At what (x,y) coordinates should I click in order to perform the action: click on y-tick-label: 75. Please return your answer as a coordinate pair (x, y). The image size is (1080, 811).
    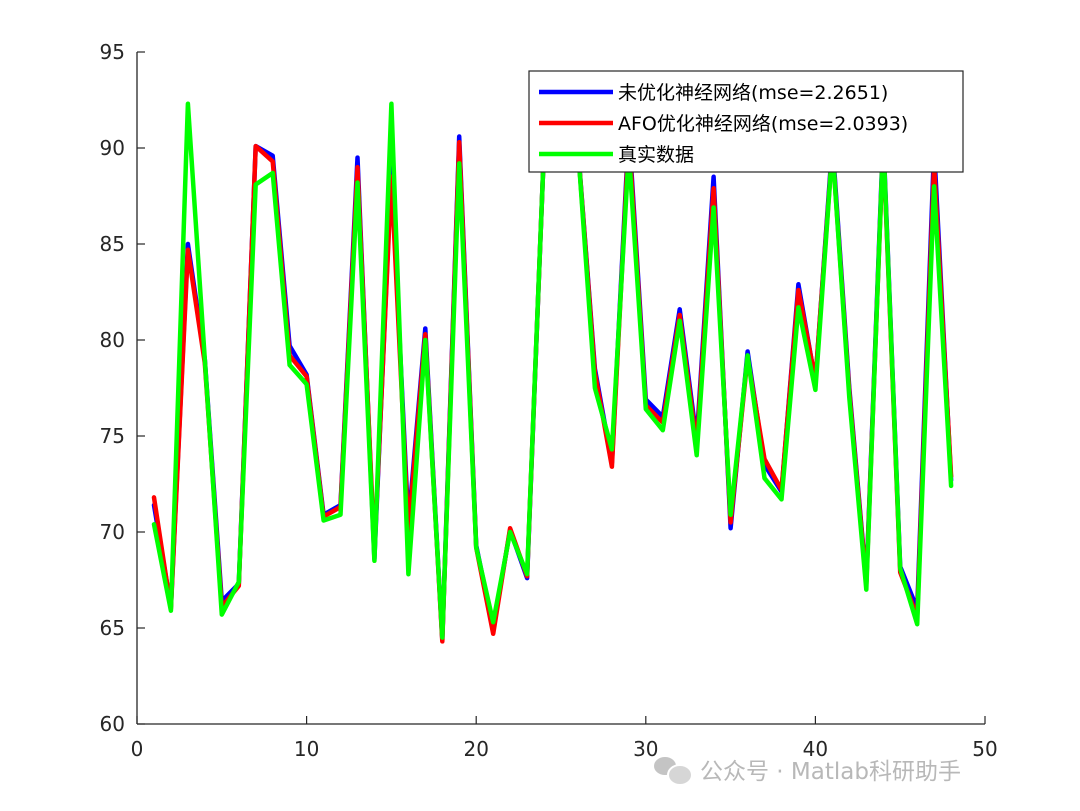
    Looking at the image, I should click on (112, 436).